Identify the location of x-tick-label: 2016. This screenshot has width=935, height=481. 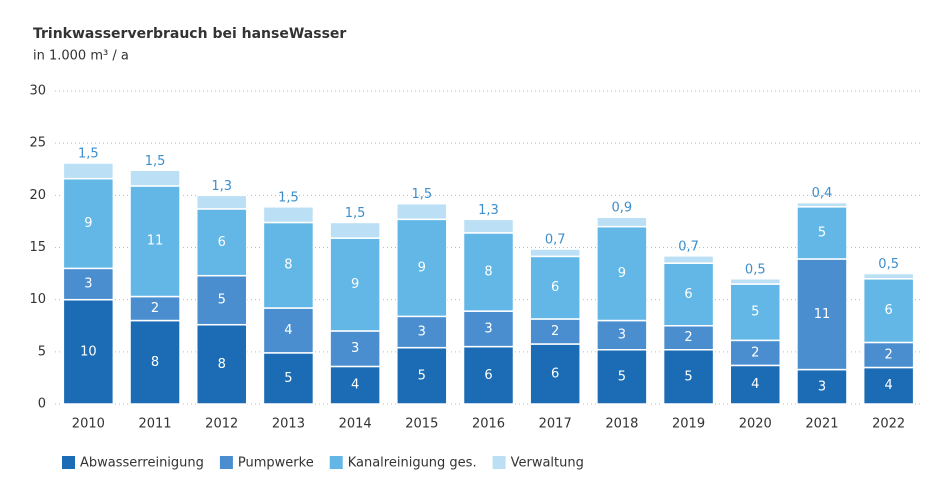
(488, 424).